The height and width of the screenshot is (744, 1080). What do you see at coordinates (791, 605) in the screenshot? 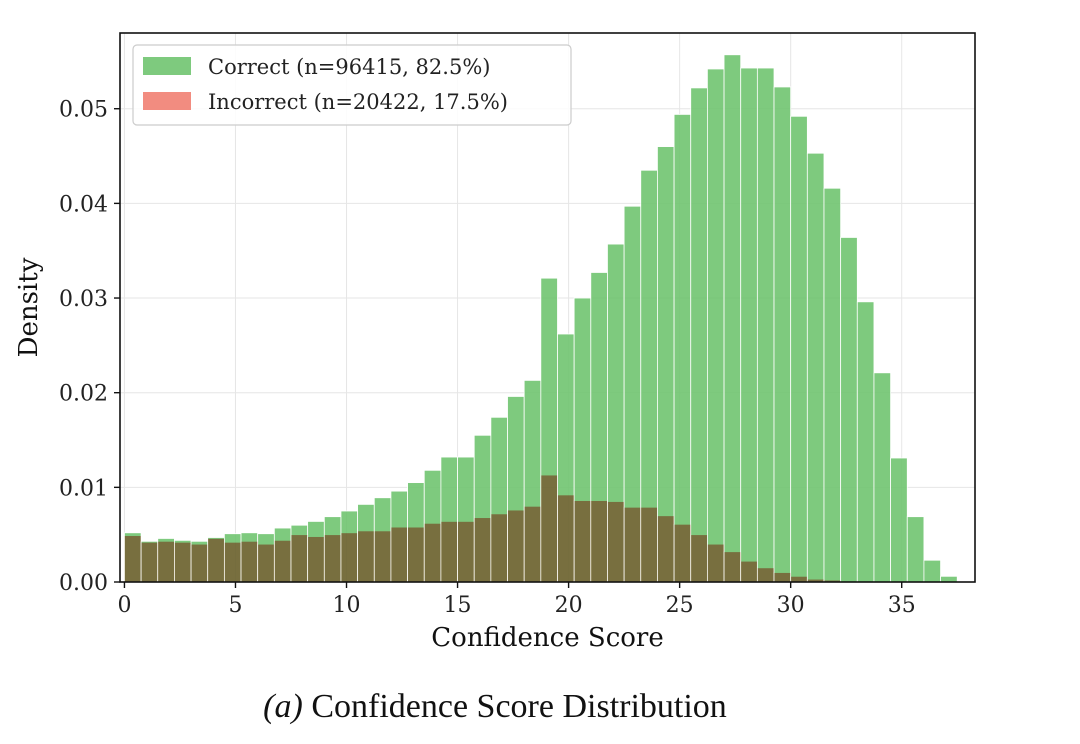
I see `x-tick-label-6: 30` at bounding box center [791, 605].